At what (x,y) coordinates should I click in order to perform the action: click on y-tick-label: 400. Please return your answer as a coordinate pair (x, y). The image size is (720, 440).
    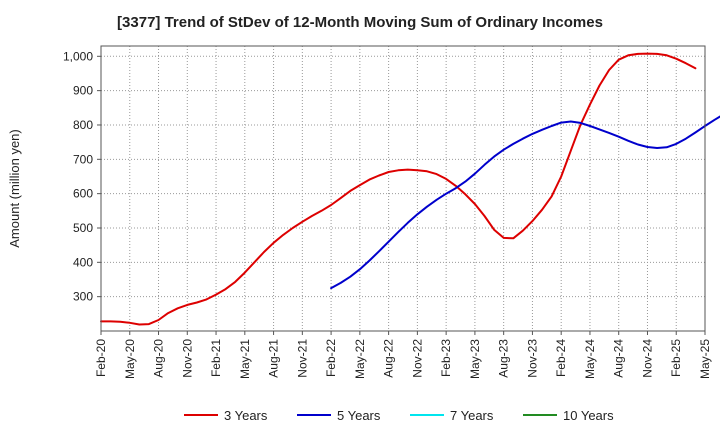
    Looking at the image, I should click on (83, 262).